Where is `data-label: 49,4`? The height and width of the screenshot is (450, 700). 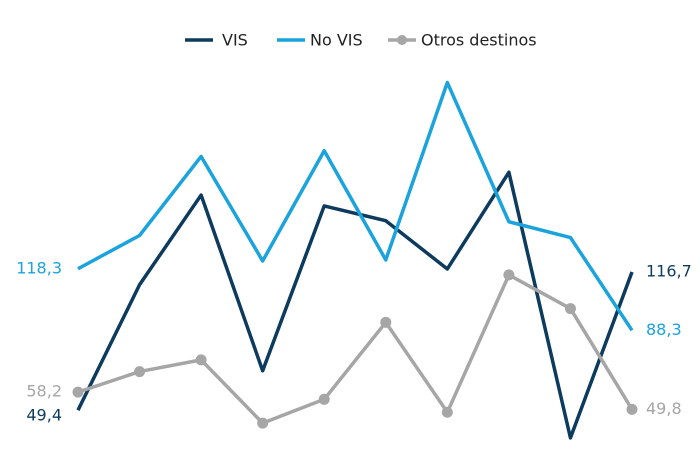
data-label: 49,4 is located at coordinates (44, 415).